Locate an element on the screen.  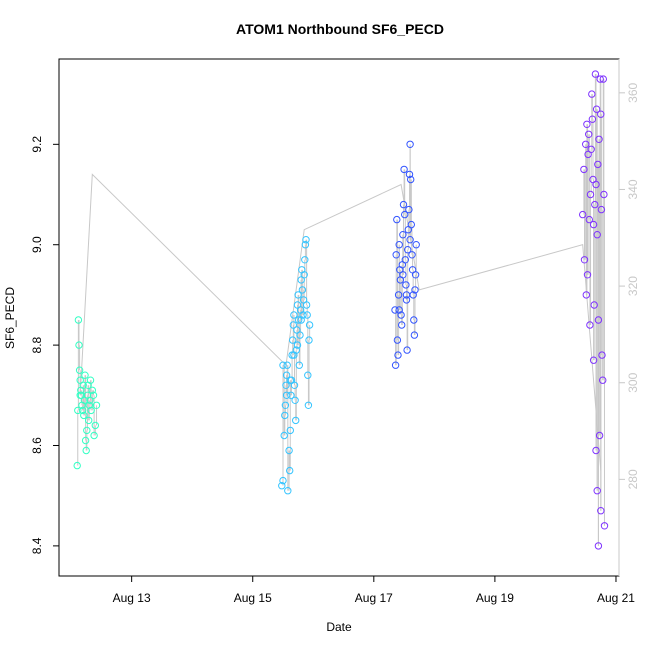
chart-title: ATOM1 Northbound SF6_PECD is located at coordinates (340, 29).